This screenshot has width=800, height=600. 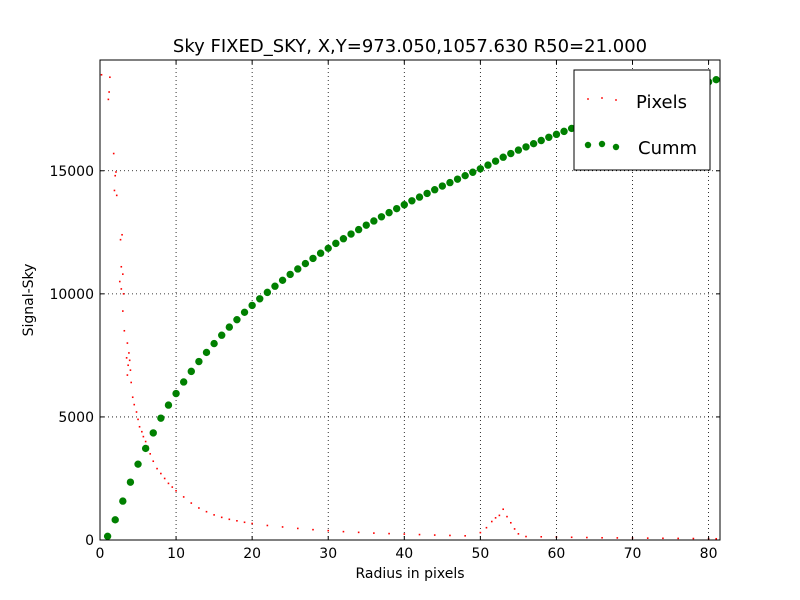 What do you see at coordinates (633, 554) in the screenshot?
I see `x-tick-label: 70` at bounding box center [633, 554].